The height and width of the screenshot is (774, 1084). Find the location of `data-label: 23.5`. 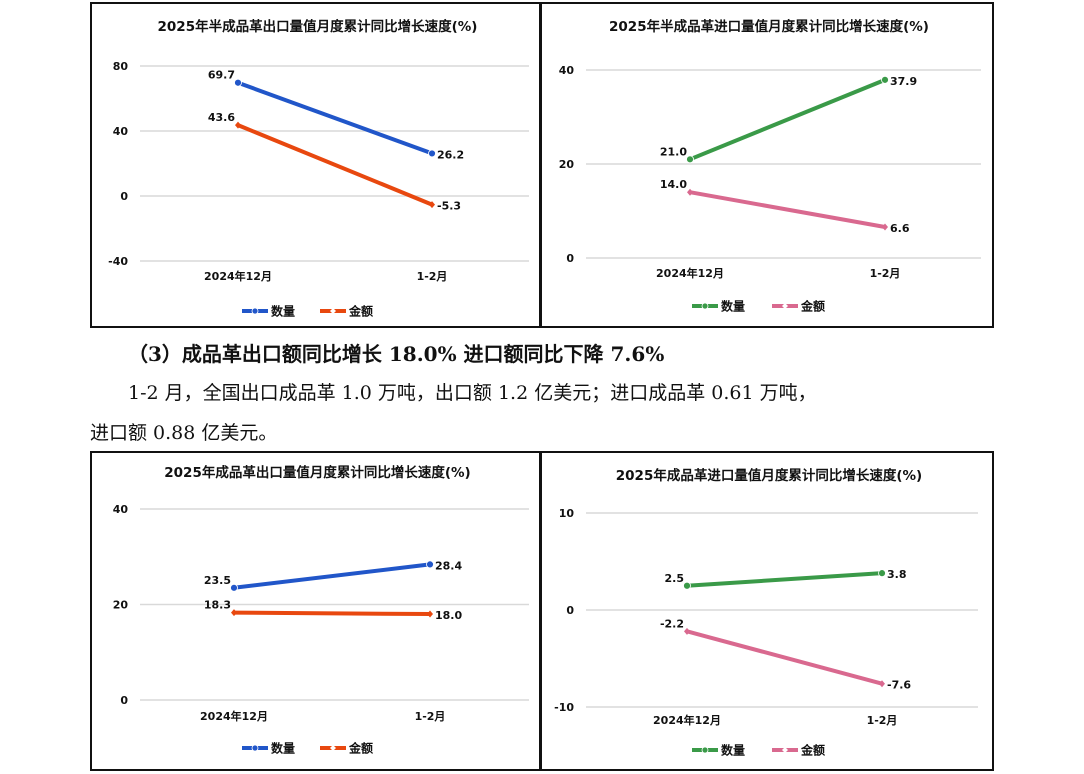

data-label: 23.5 is located at coordinates (217, 580).